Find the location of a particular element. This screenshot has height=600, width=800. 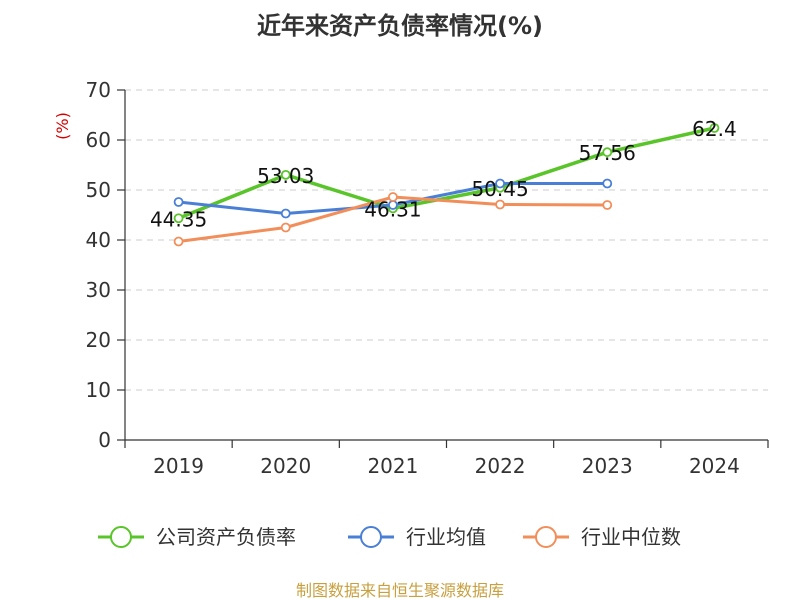

data-label: 62.4 is located at coordinates (714, 129).